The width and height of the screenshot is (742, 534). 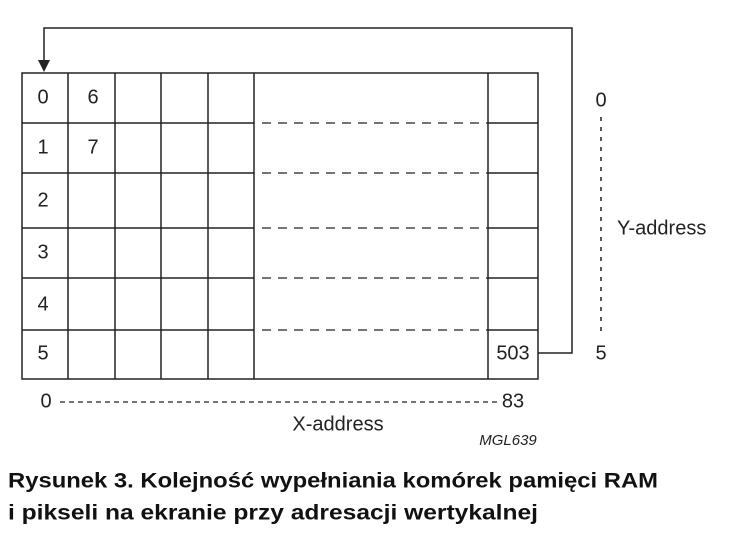 I want to click on y-label: Y-address, so click(x=661, y=228).